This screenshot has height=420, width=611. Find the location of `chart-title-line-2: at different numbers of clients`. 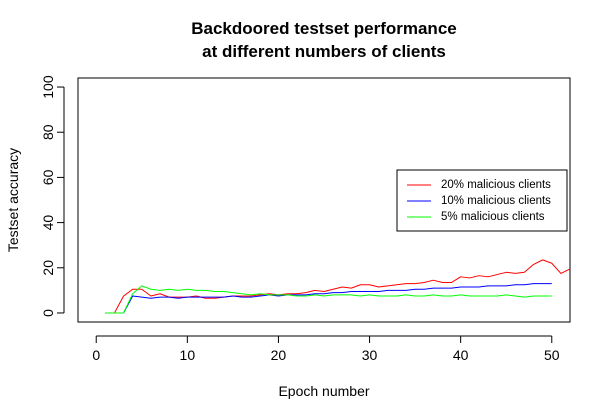

chart-title-line-2: at different numbers of clients is located at coordinates (324, 51).